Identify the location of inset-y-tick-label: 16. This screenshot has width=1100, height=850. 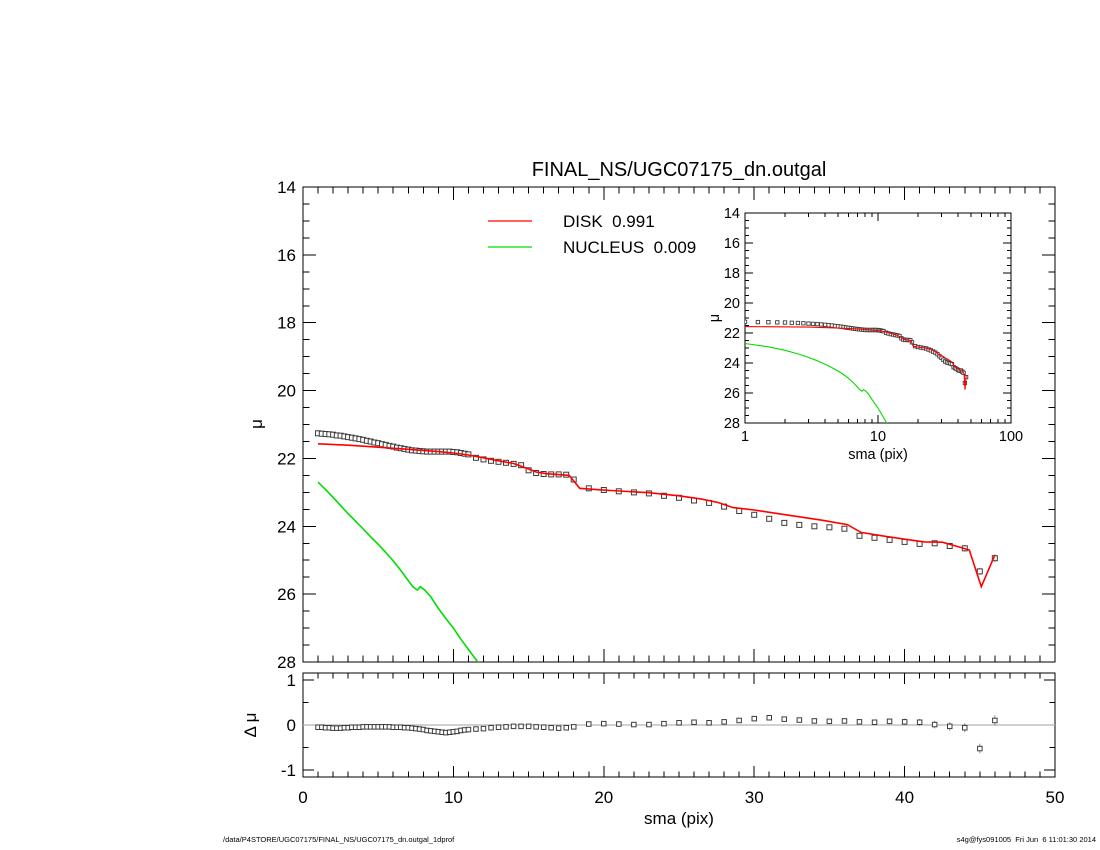
(732, 244).